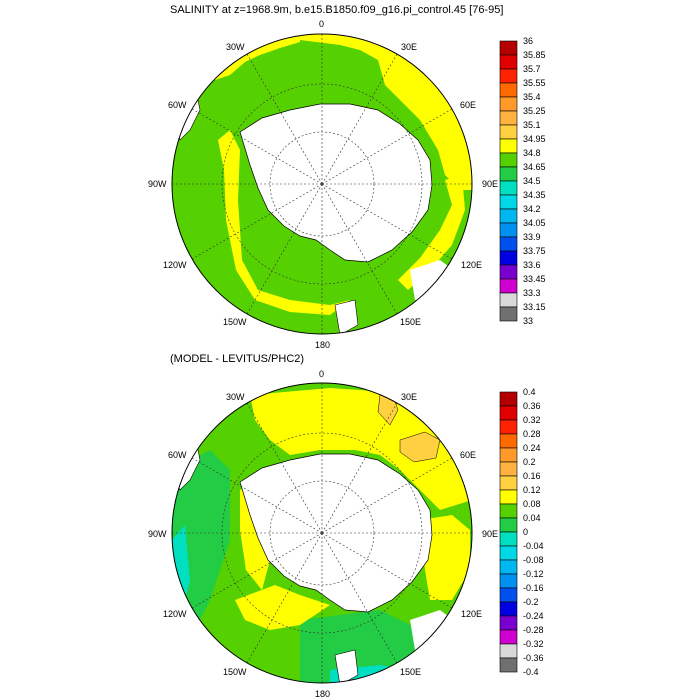  What do you see at coordinates (235, 397) in the screenshot?
I see `map2-lon-30w: 30W` at bounding box center [235, 397].